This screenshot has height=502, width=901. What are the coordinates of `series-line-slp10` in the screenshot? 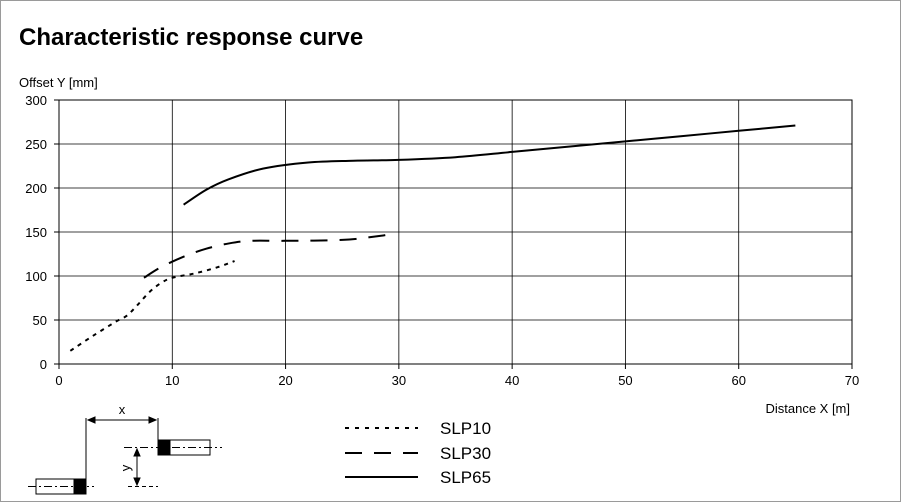 It's located at (152, 306).